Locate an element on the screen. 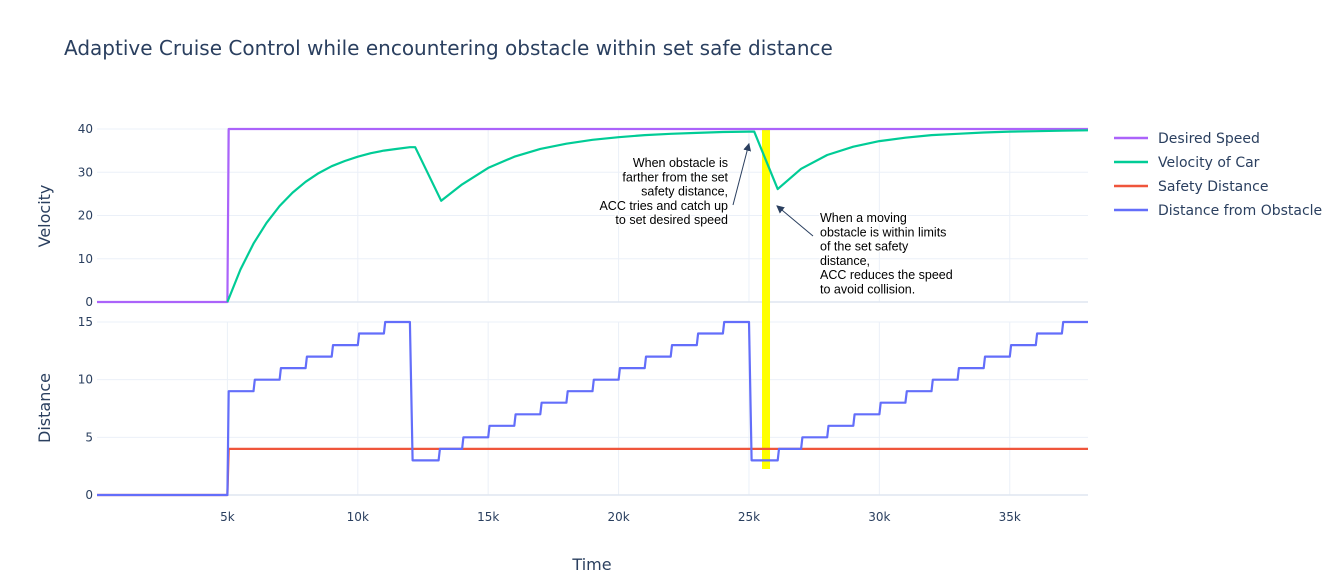 Image resolution: width=1334 pixels, height=584 pixels. legend-item-velocity-of-car: Velocity of Car is located at coordinates (1187, 163).